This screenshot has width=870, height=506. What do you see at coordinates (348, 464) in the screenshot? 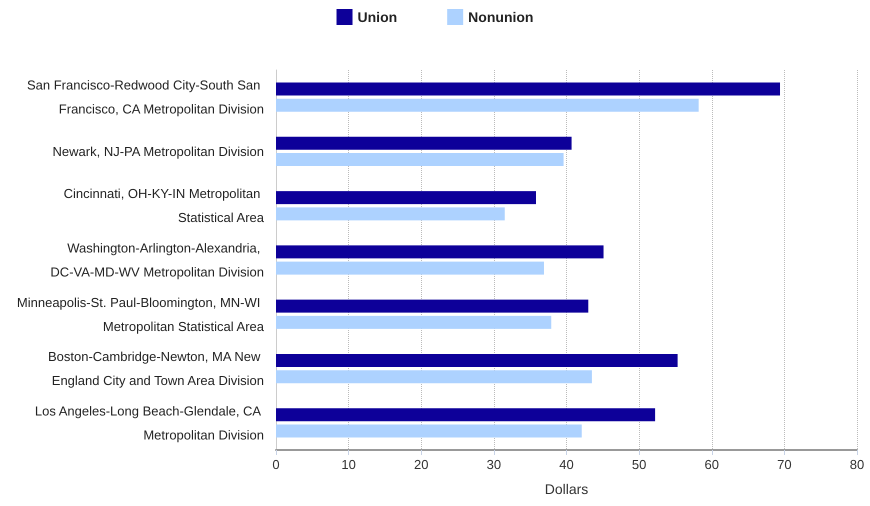
I see `x-tick-label: 10` at bounding box center [348, 464].